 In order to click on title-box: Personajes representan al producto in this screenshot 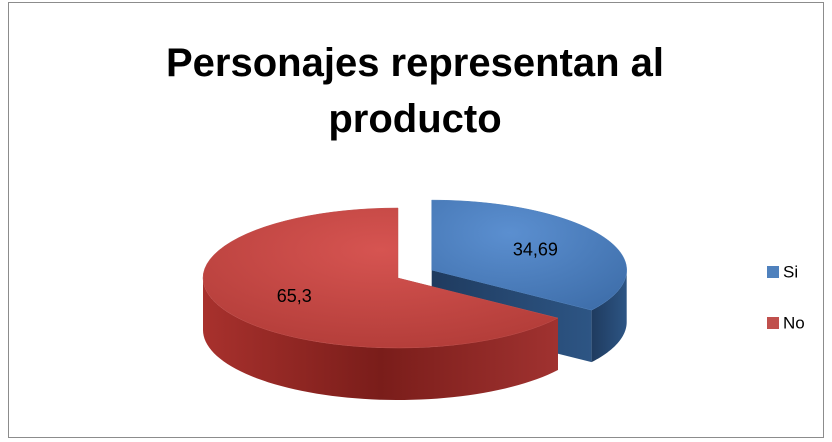, I will do `click(415, 91)`.